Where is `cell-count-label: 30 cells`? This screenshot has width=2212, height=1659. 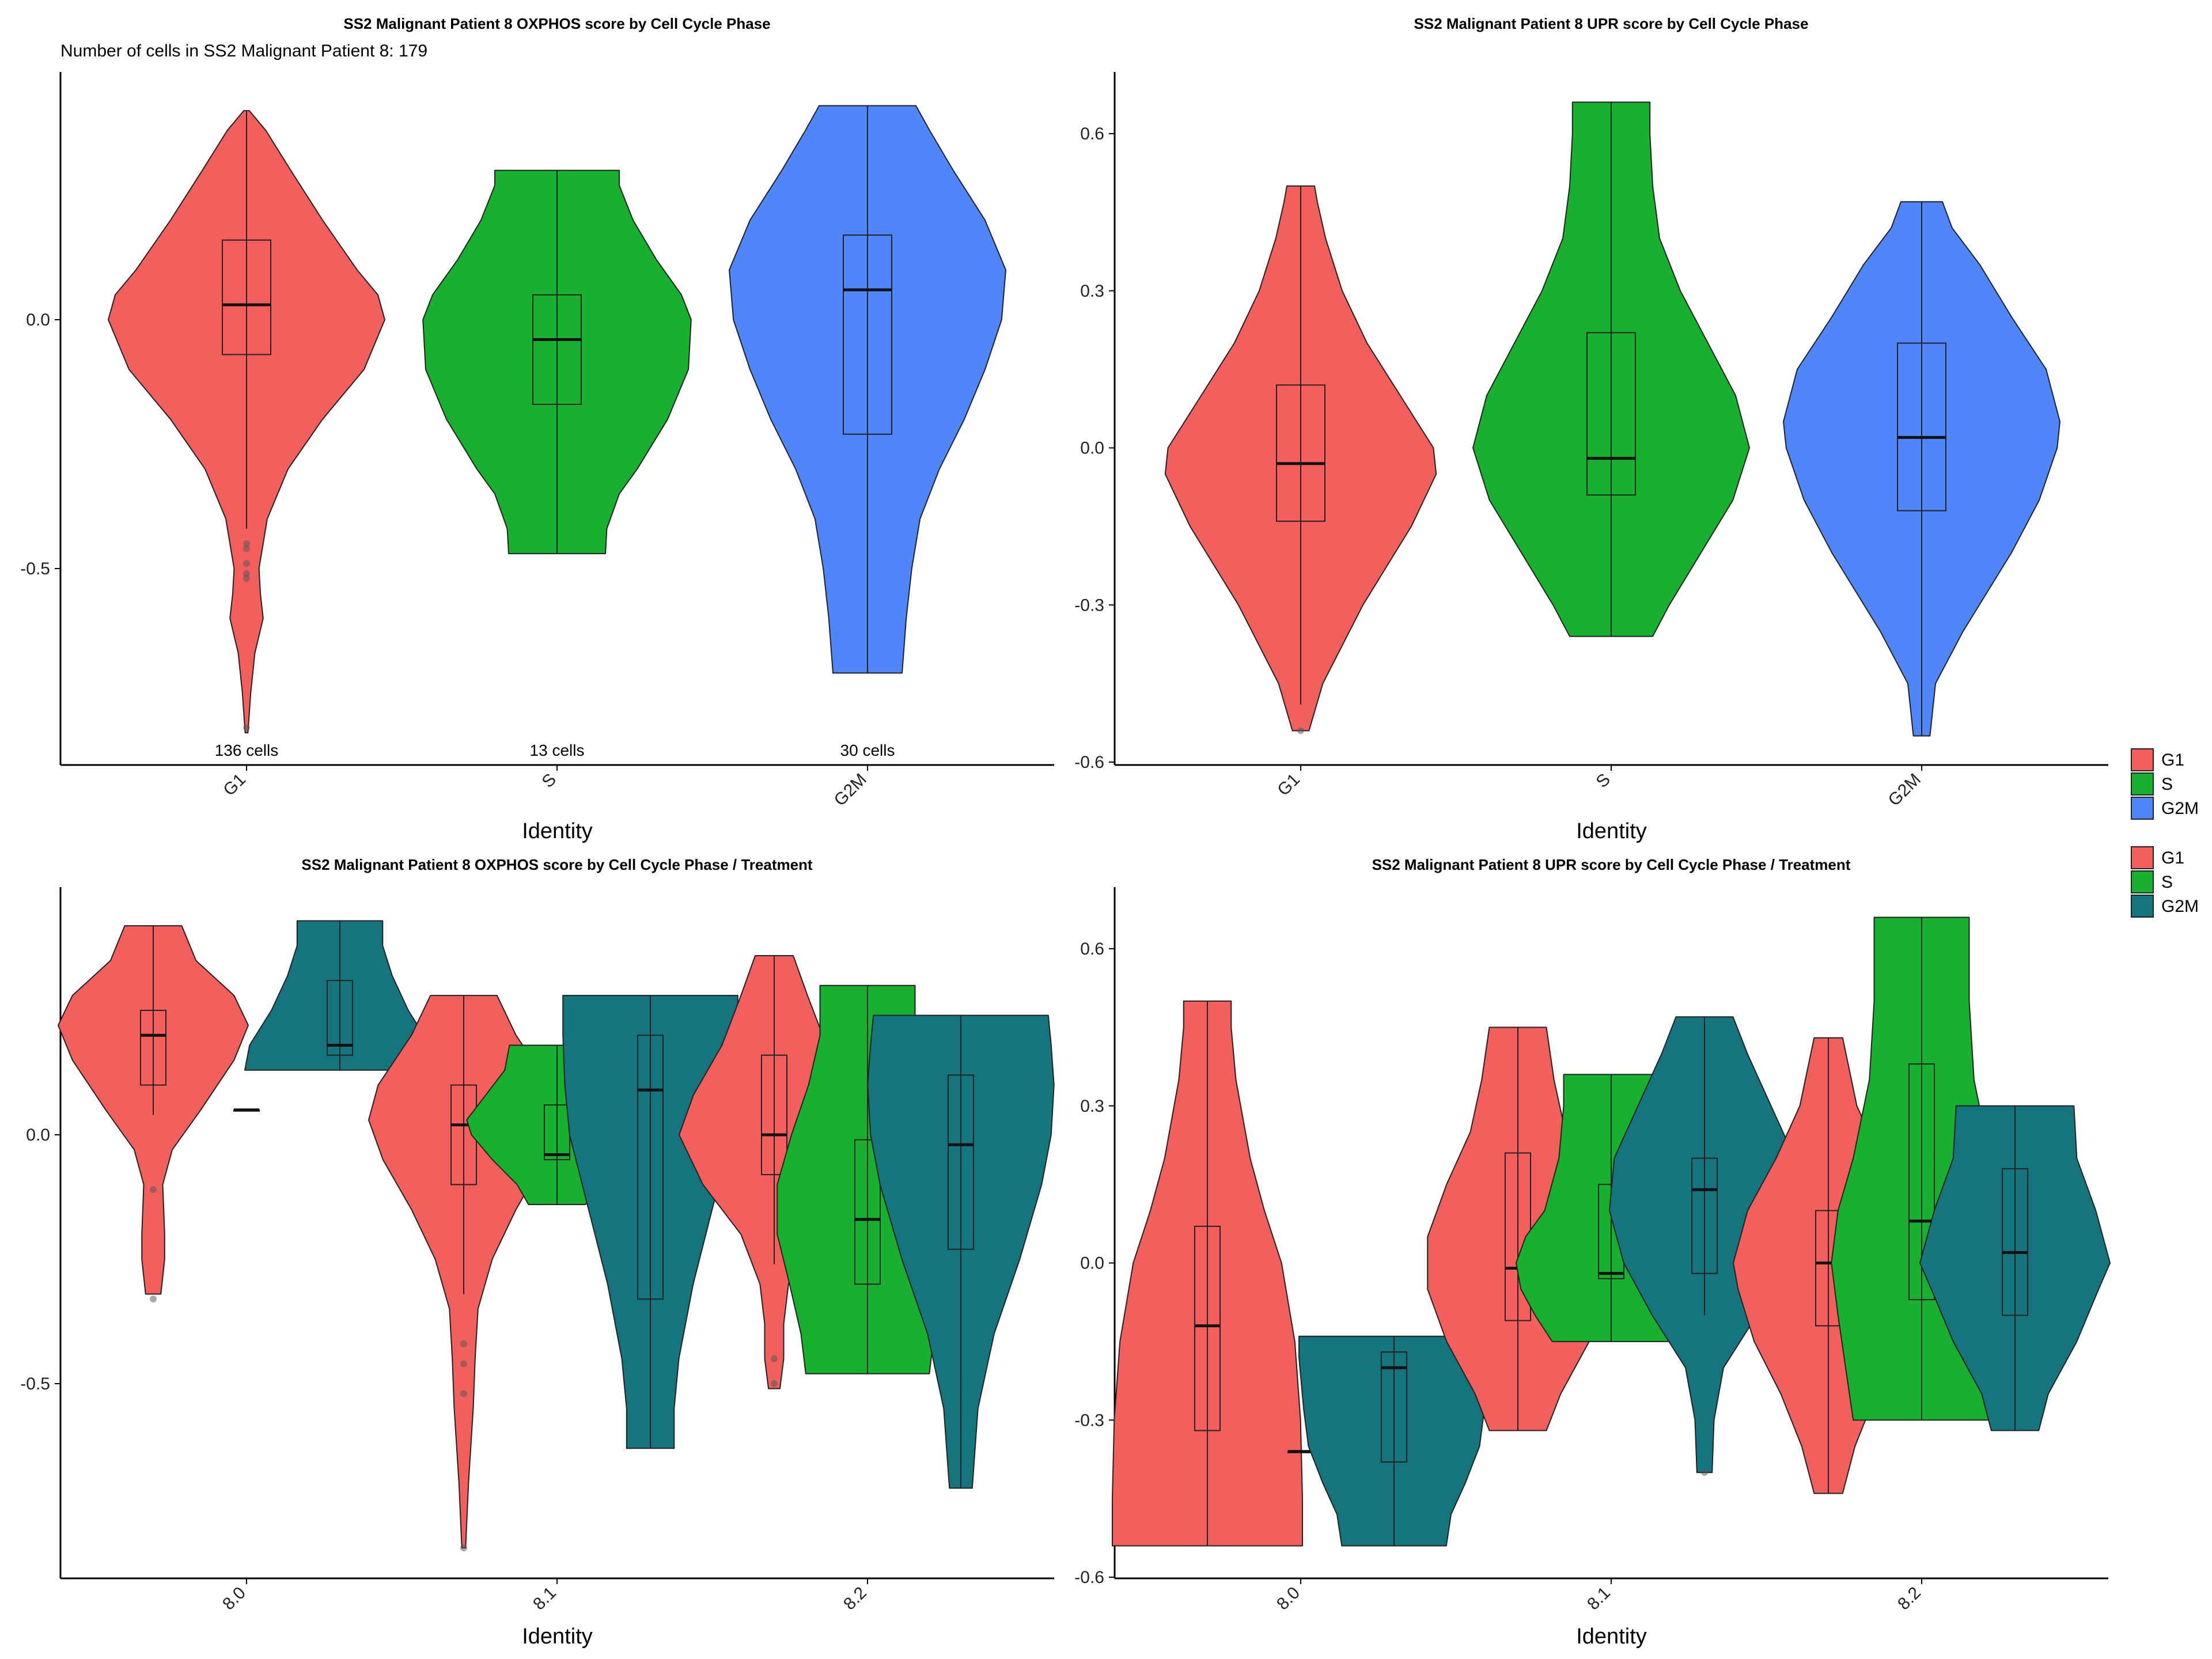 cell-count-label: 30 cells is located at coordinates (867, 750).